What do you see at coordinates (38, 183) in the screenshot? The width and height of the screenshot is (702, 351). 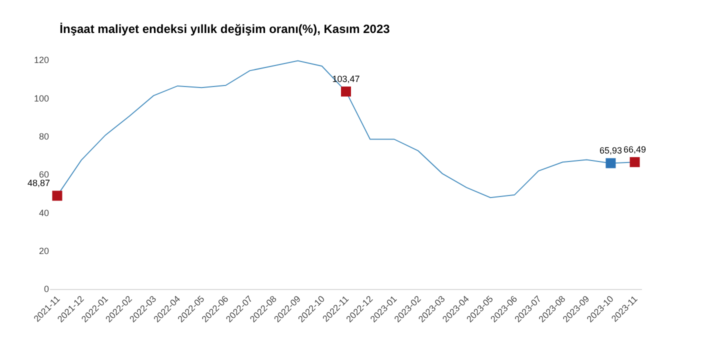 I see `data-label: 48,87` at bounding box center [38, 183].